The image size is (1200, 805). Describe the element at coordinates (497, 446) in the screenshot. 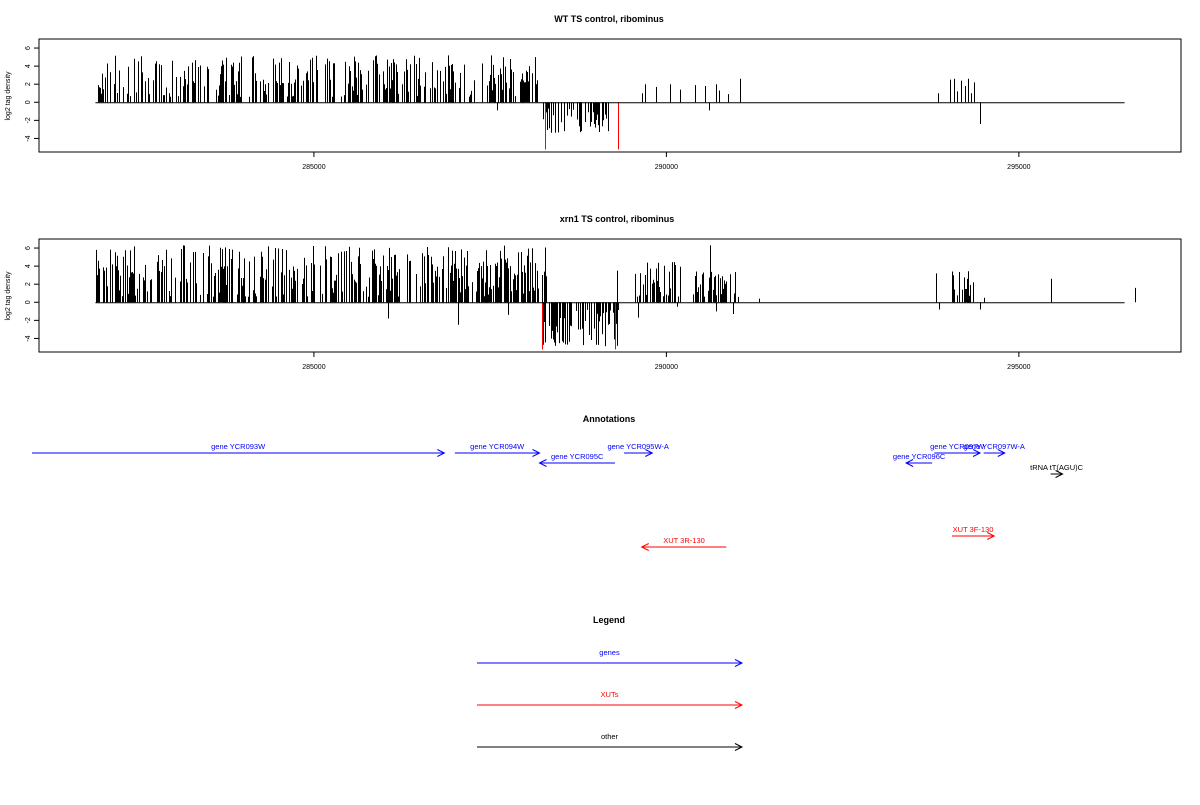

I see `annotation-label: gene YCR094W` at that location.